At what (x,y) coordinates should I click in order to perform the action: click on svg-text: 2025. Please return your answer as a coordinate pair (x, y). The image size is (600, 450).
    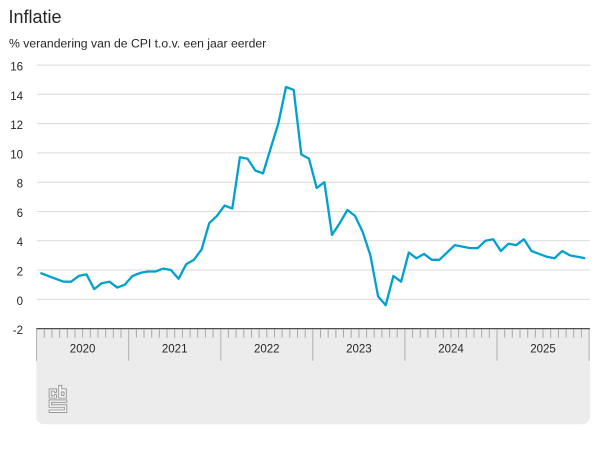
    Looking at the image, I should click on (543, 350).